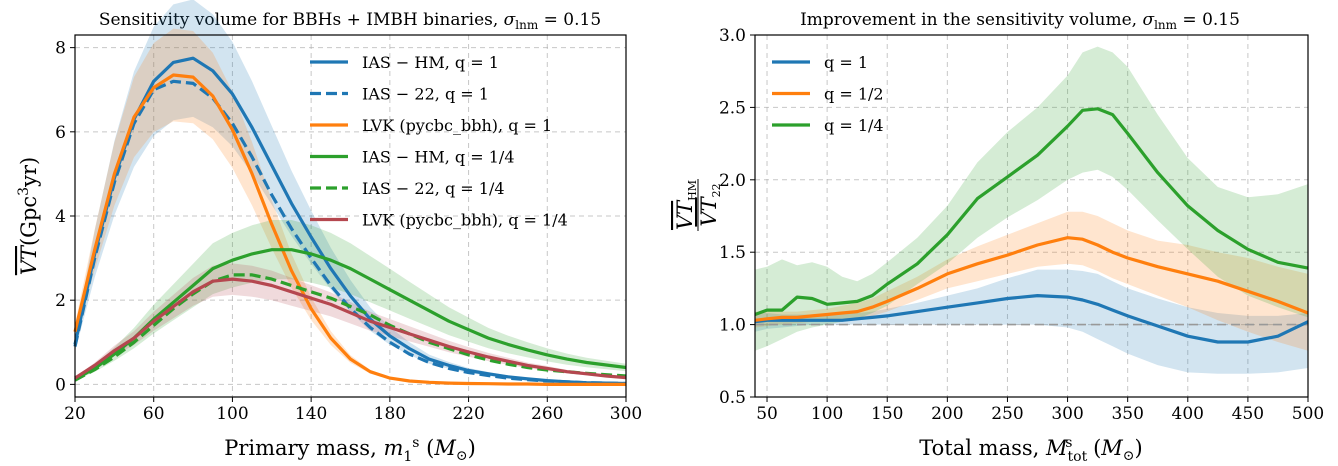 The width and height of the screenshot is (1338, 466). Describe the element at coordinates (425, 94) in the screenshot. I see `legend-label: IAS − 22, q = 1` at that location.